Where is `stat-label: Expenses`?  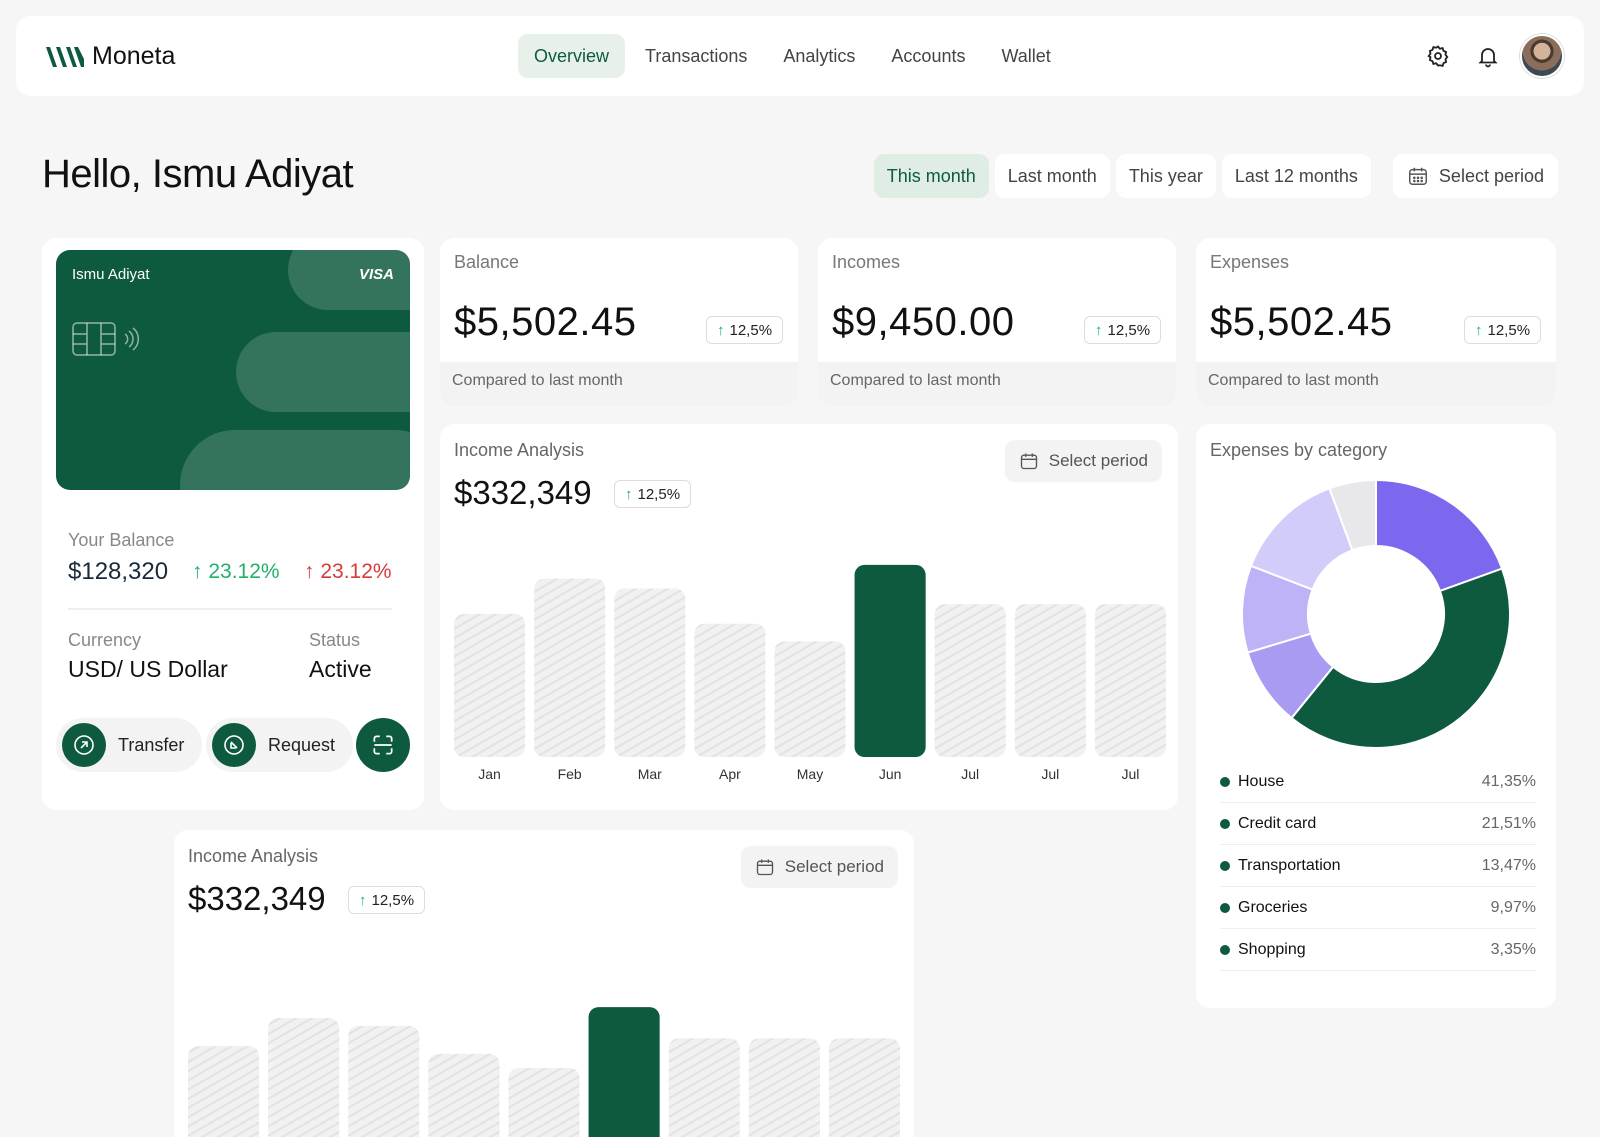
stat-label: Expenses is located at coordinates (1250, 262).